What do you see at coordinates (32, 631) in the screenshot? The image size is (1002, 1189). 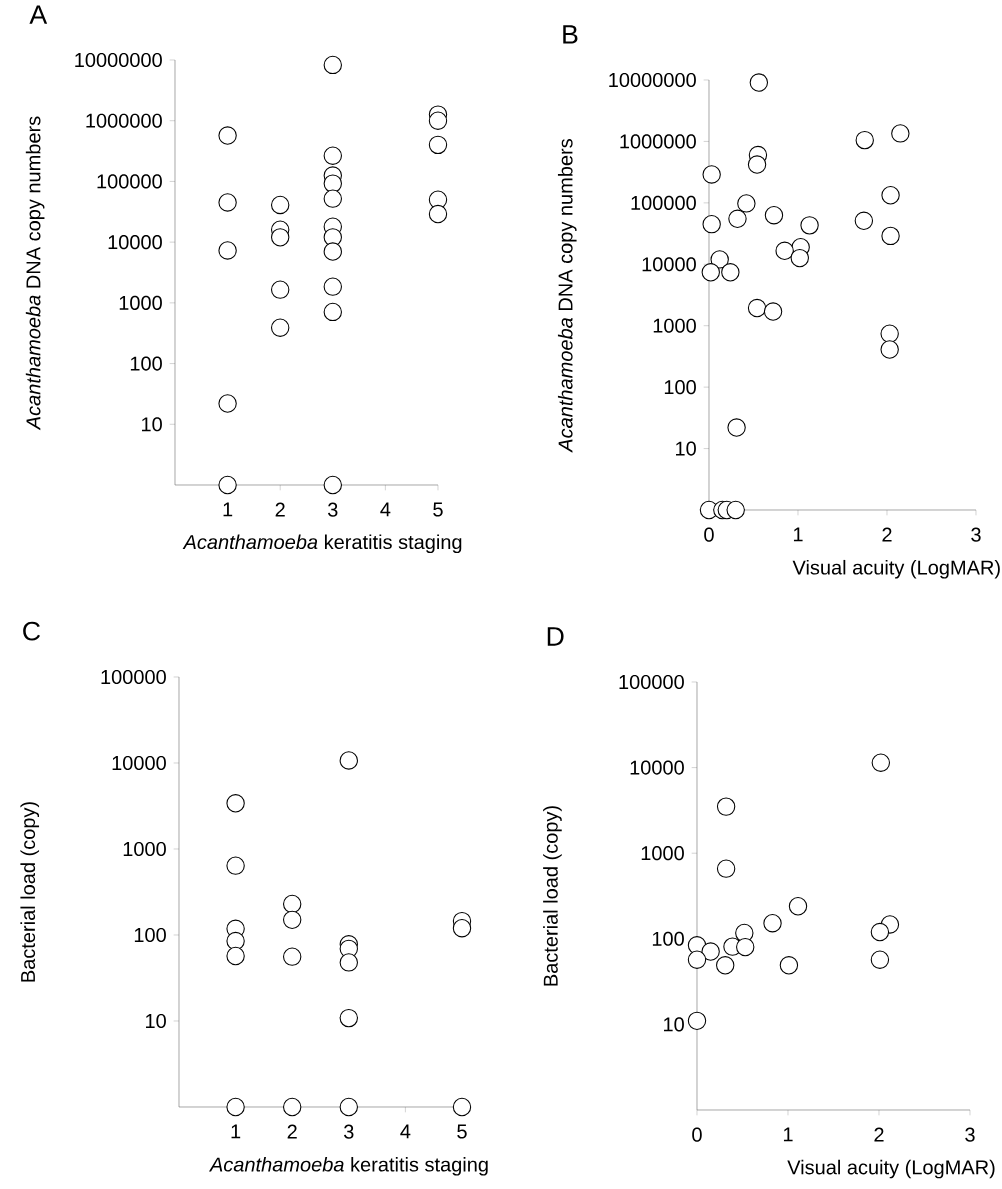 I see `chart-title: C` at bounding box center [32, 631].